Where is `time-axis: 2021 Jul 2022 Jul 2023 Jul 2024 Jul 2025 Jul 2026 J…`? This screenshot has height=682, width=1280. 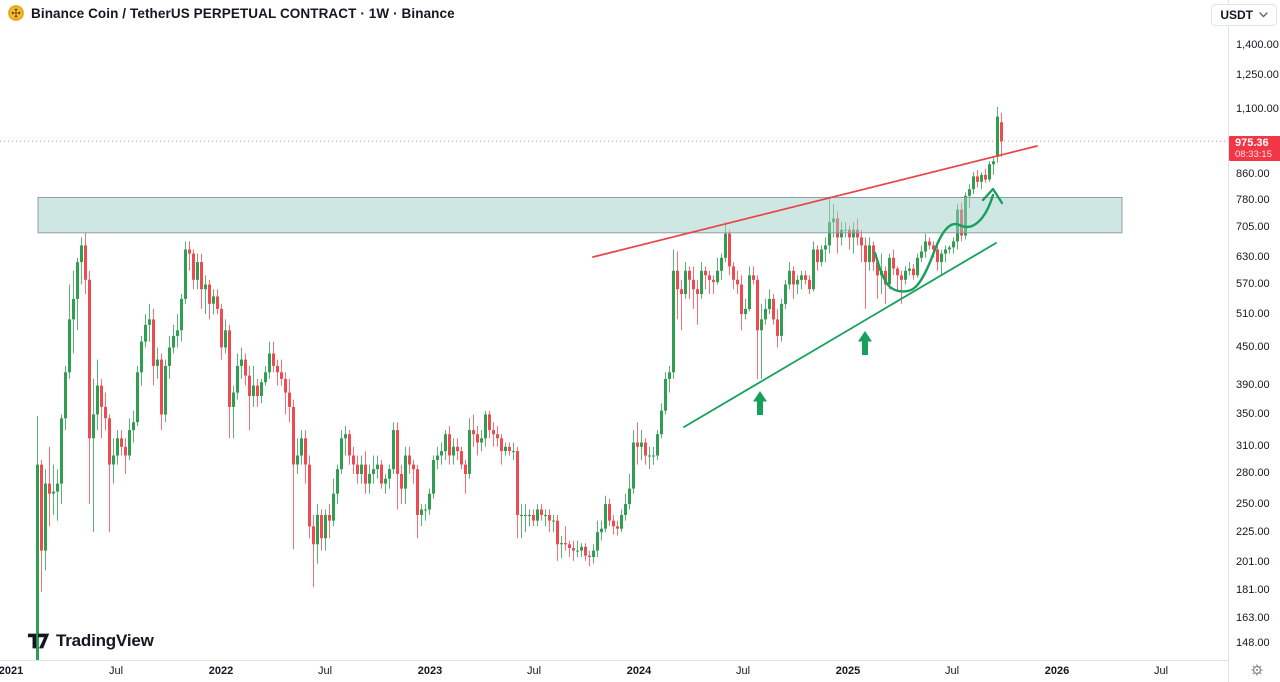
time-axis: 2021 Jul 2022 Jul 2023 Jul 2024 Jul 2025 Jul 2026 J… is located at coordinates (640, 671).